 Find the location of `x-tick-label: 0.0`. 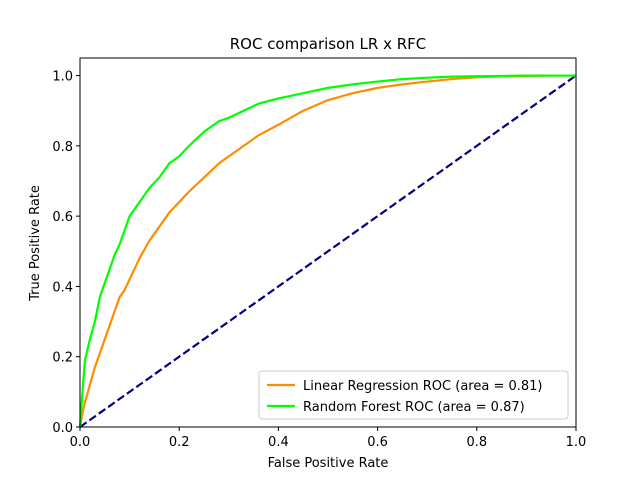

x-tick-label: 0.0 is located at coordinates (80, 442).